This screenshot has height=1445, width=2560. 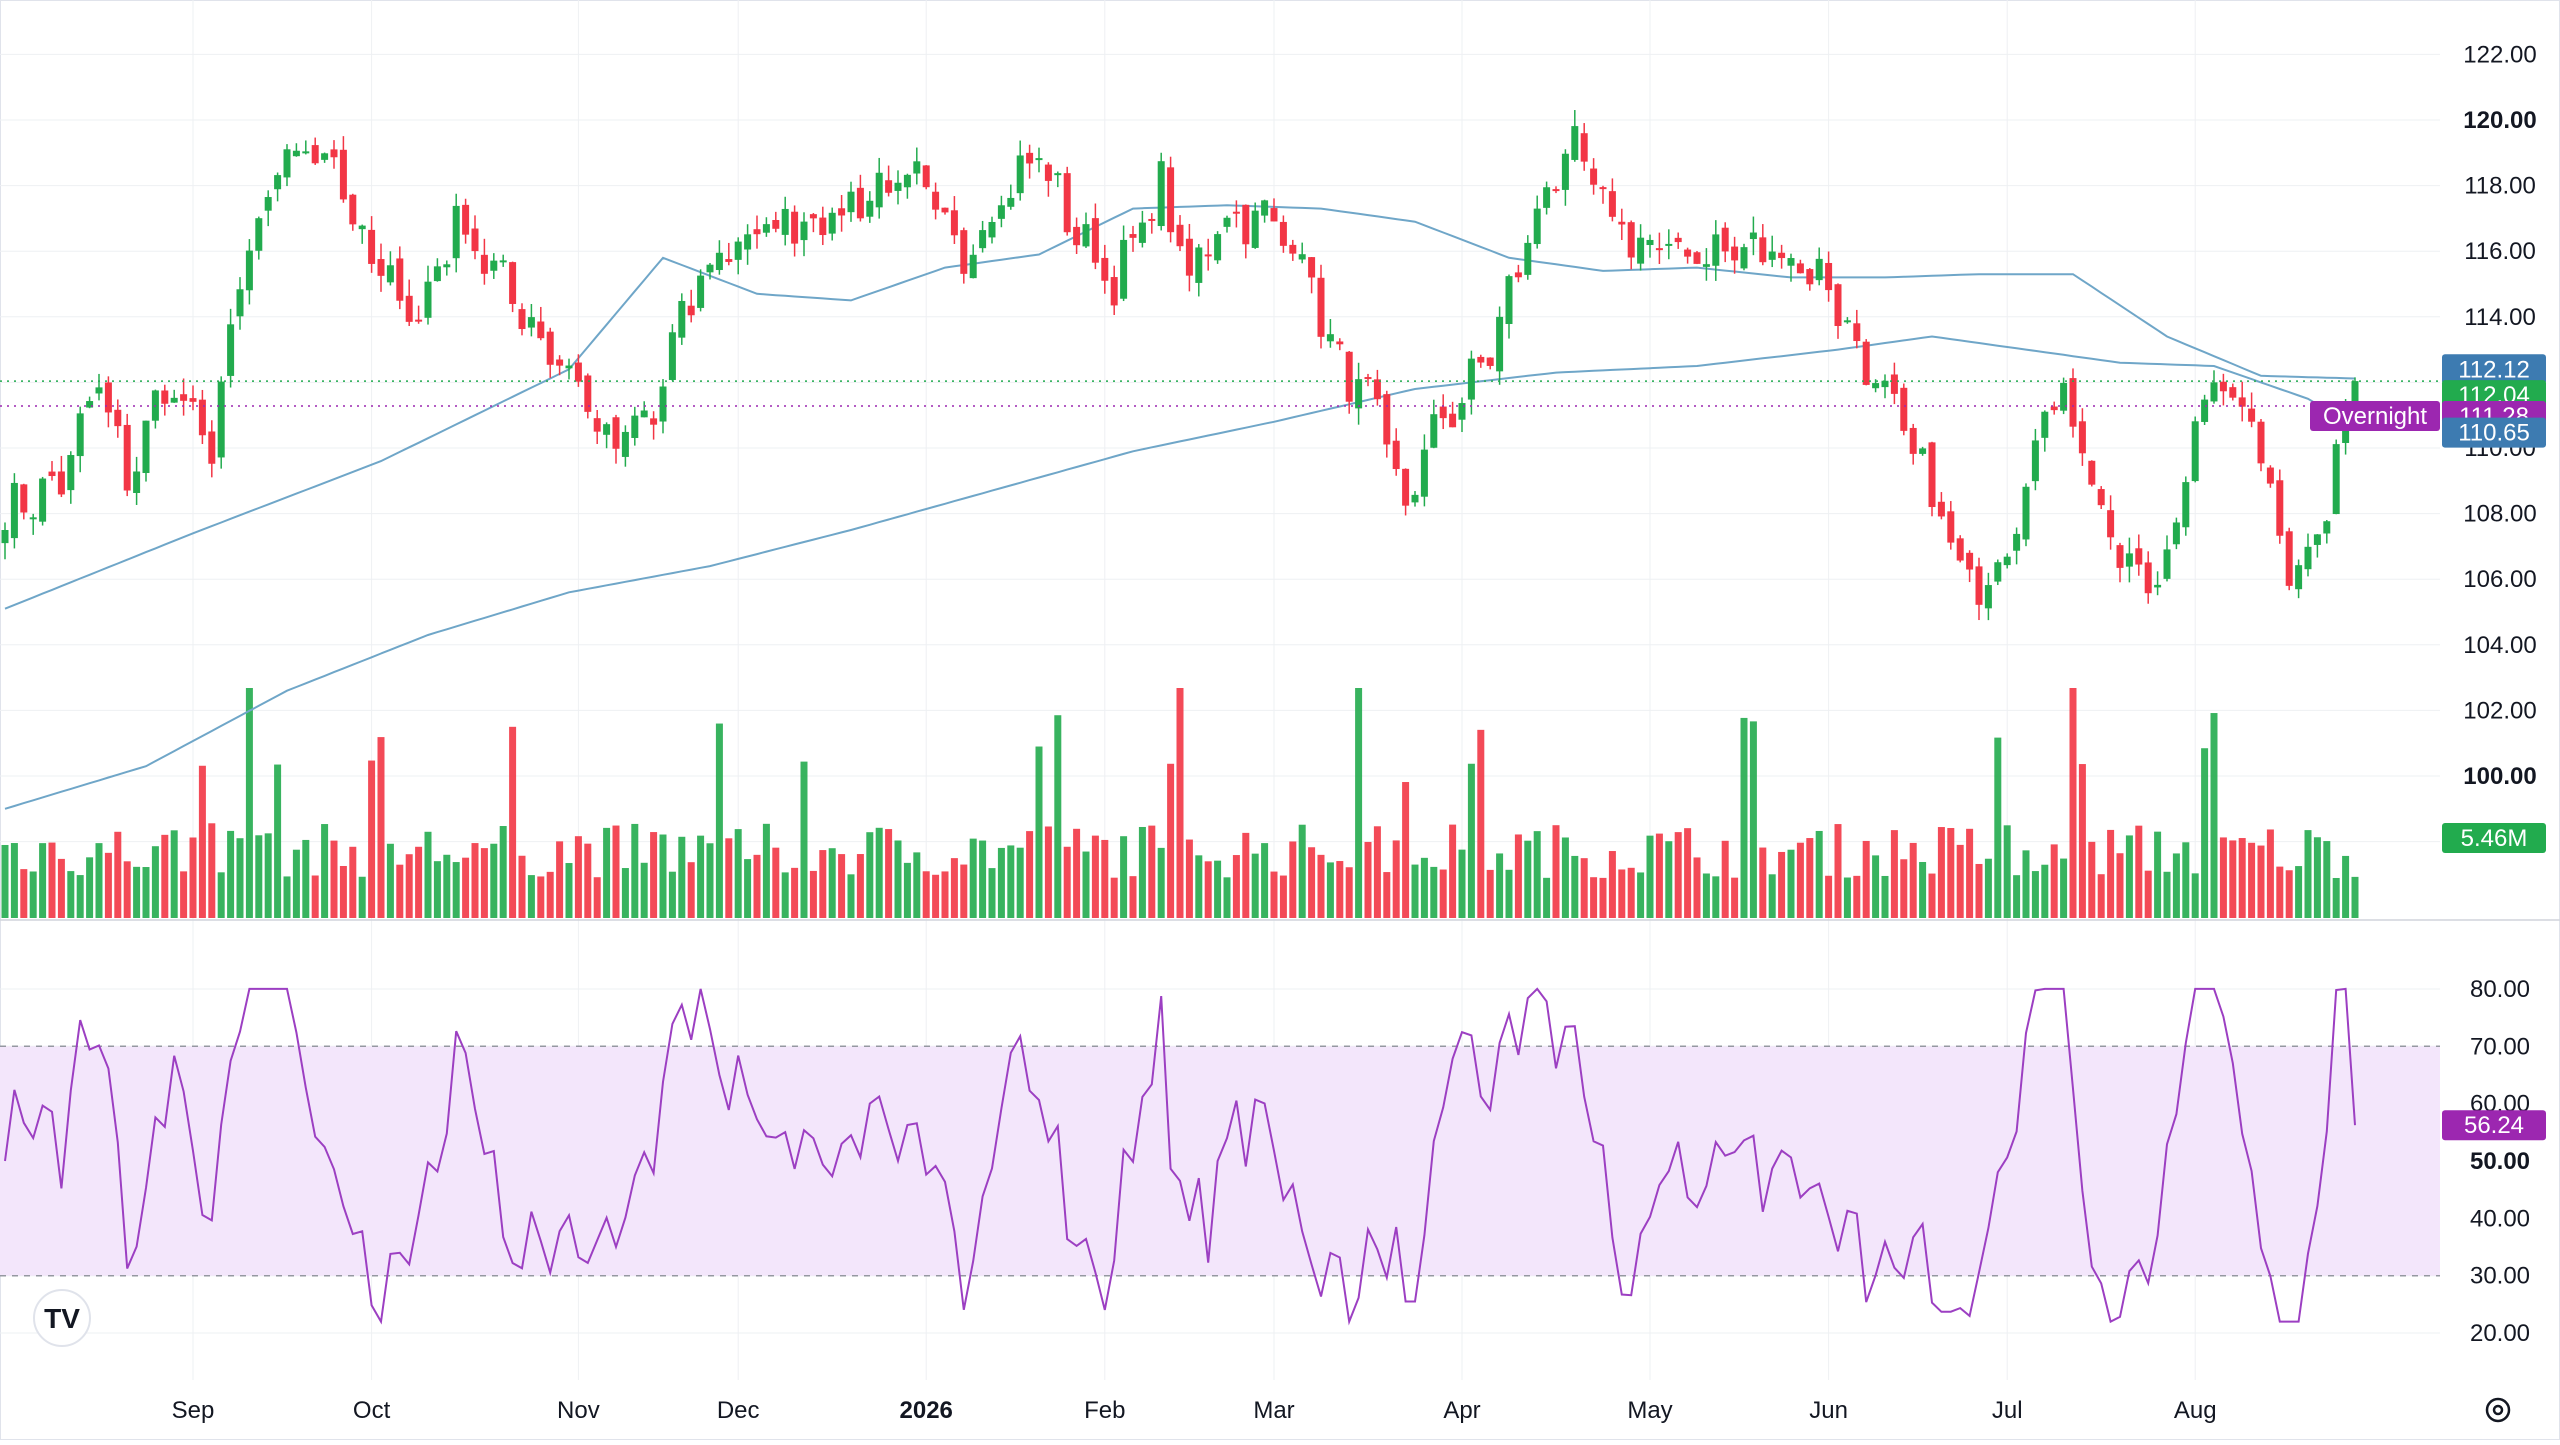 What do you see at coordinates (62, 1318) in the screenshot?
I see `tradingview-logo: TV` at bounding box center [62, 1318].